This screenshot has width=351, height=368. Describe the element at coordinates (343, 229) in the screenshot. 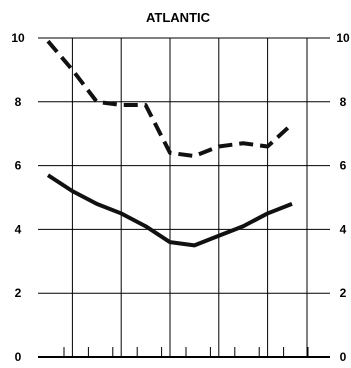

I see `y-tick-label-right: 4` at that location.